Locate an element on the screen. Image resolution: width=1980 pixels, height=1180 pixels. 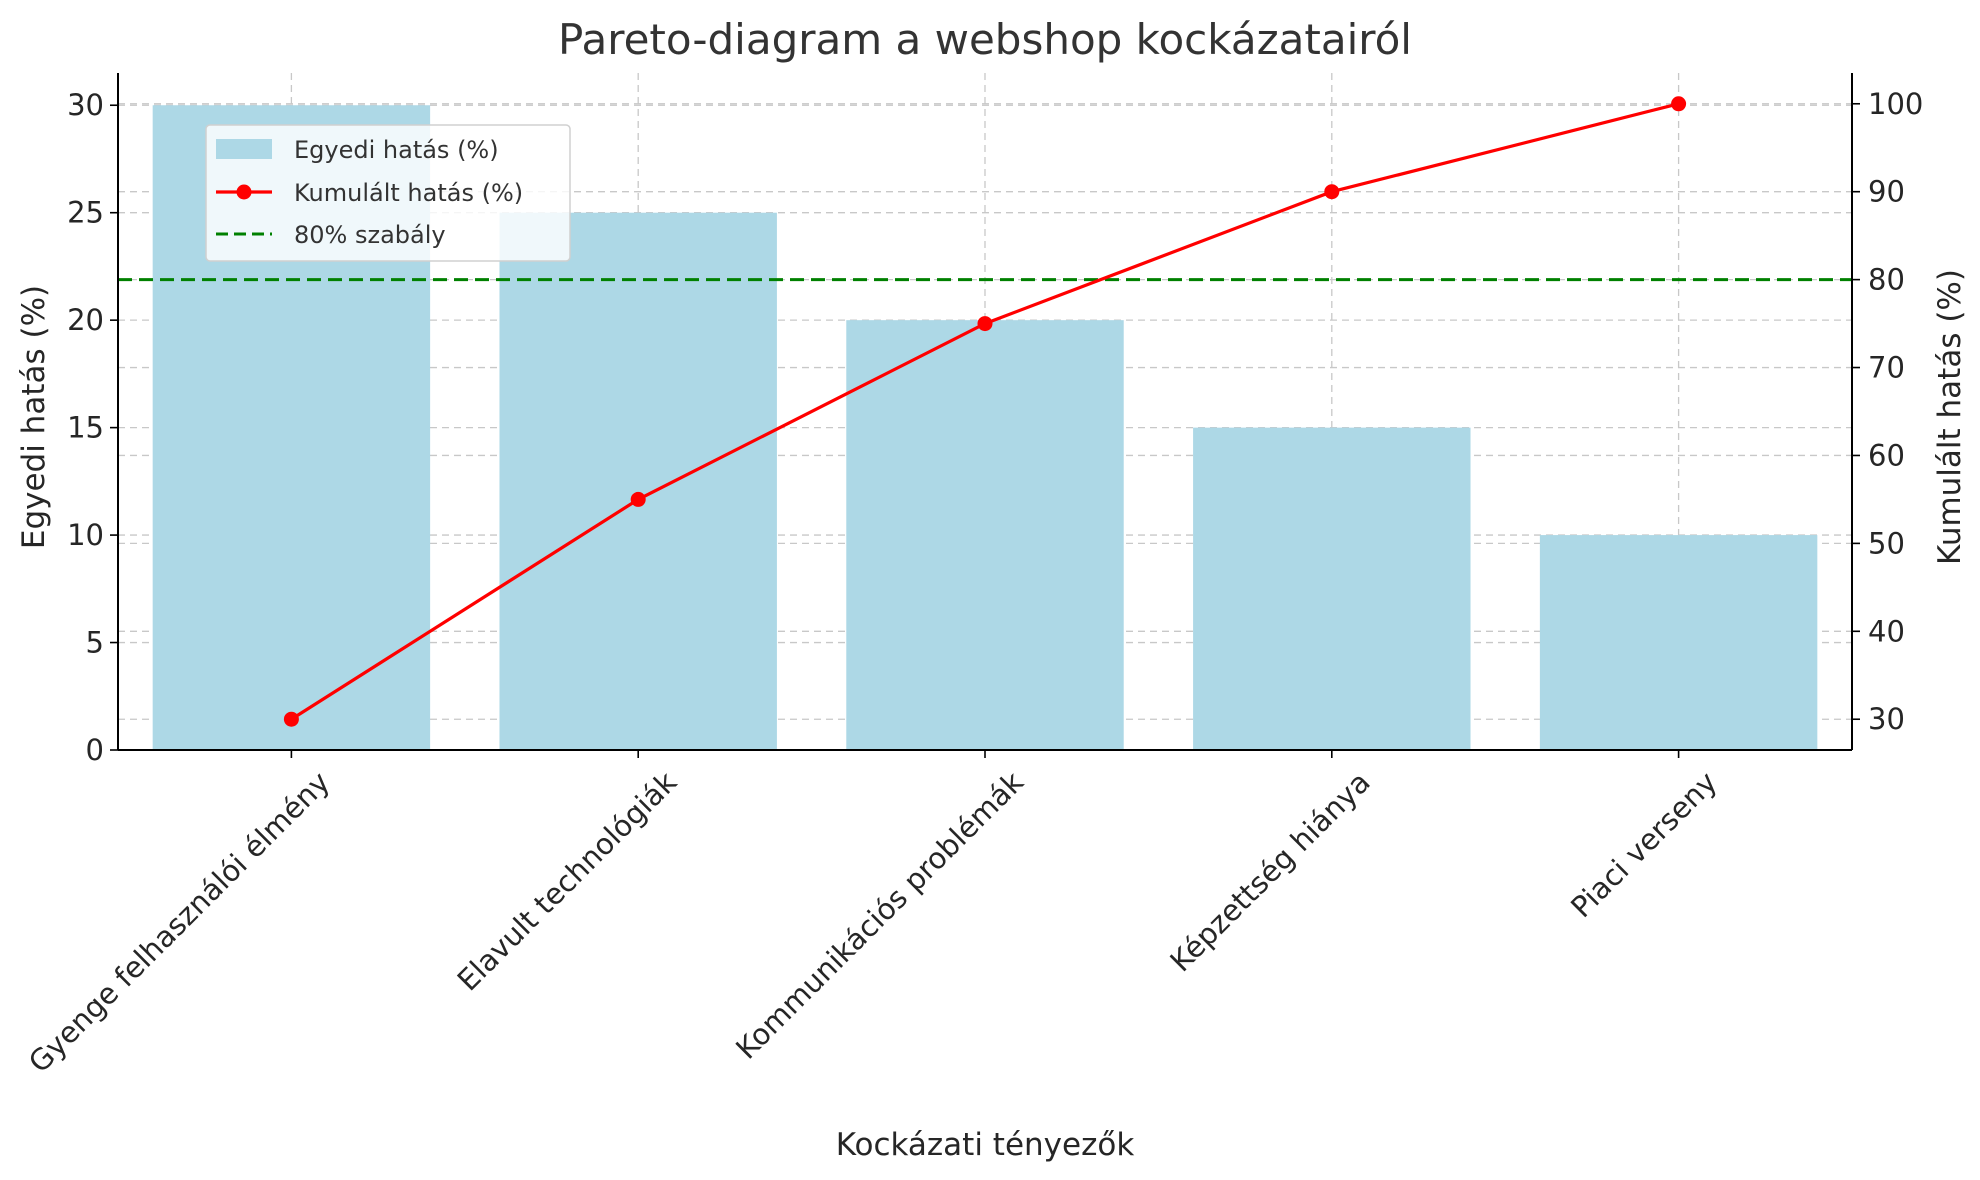
x-tick-label-2: Kommunikációs problémák is located at coordinates (879, 915).